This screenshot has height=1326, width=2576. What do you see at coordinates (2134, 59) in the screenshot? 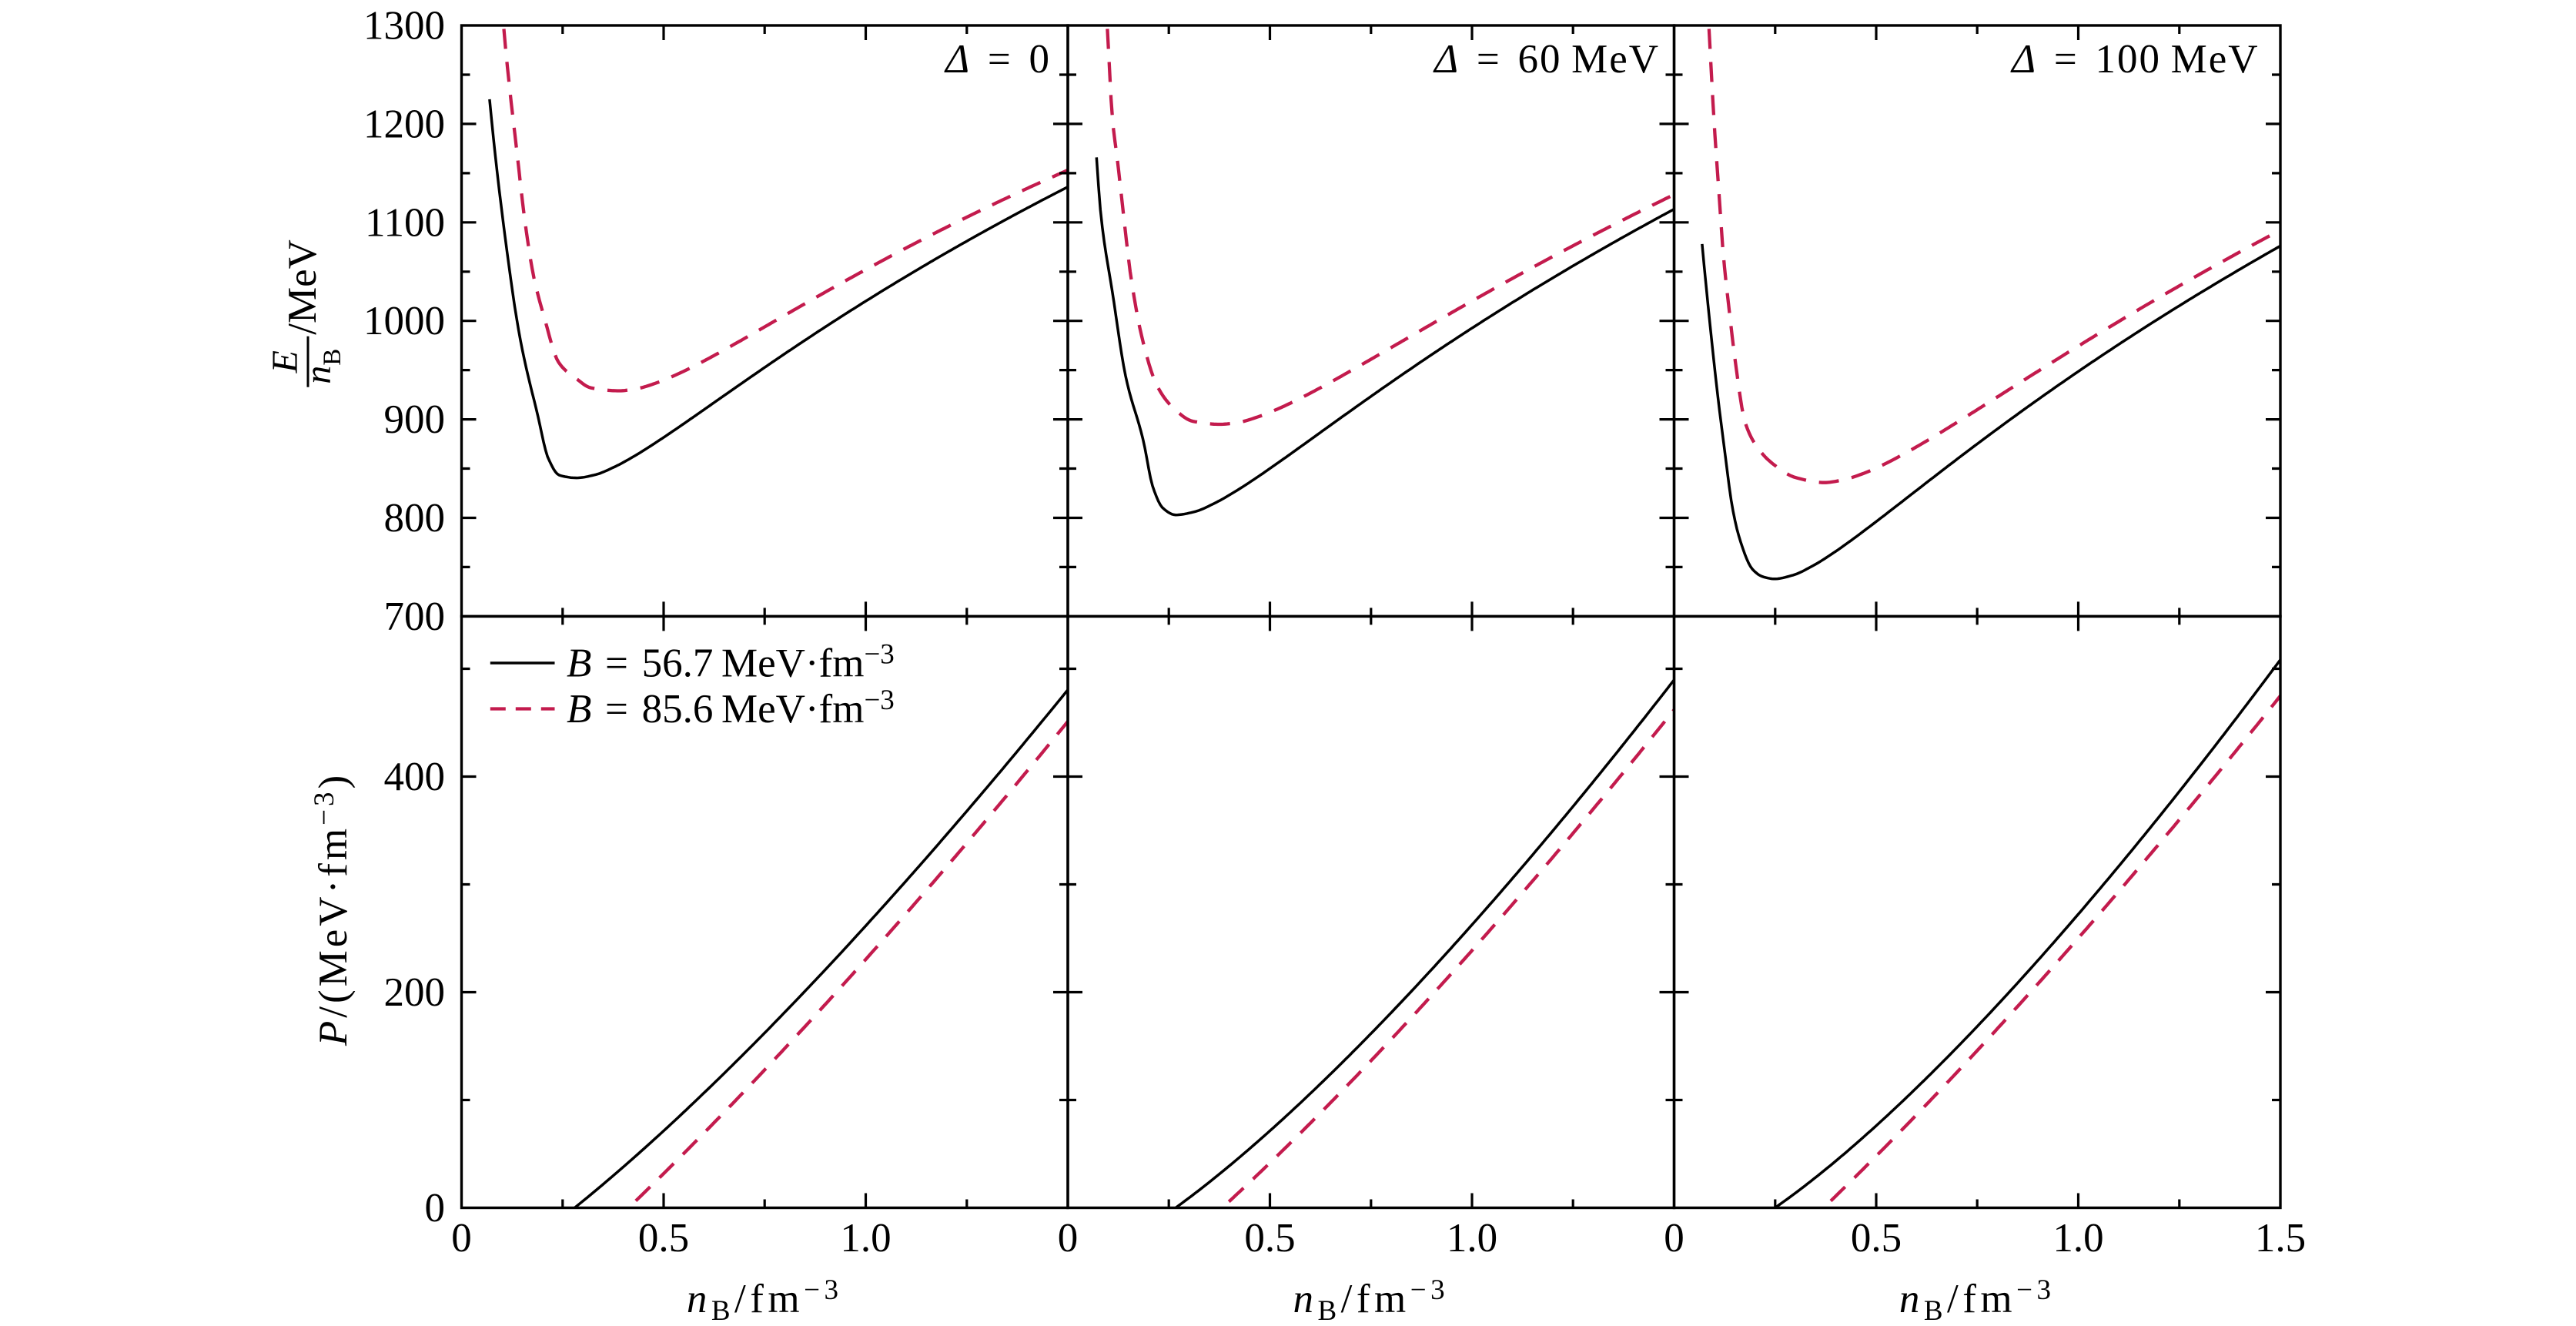
I see `svg-text: Δ = 100 MeV` at bounding box center [2134, 59].